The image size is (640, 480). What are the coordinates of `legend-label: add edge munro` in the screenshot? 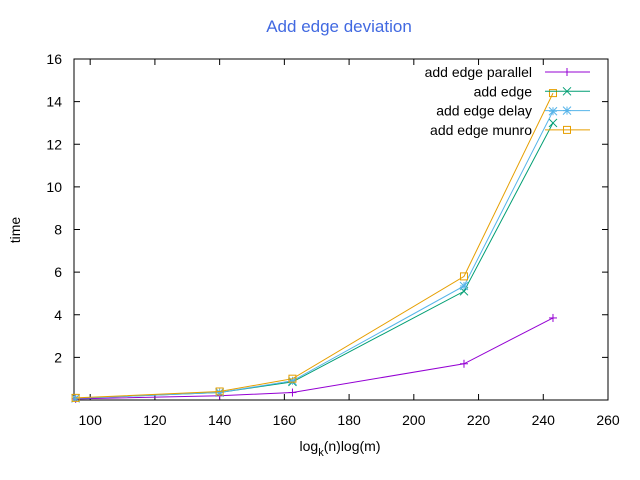 It's located at (481, 130).